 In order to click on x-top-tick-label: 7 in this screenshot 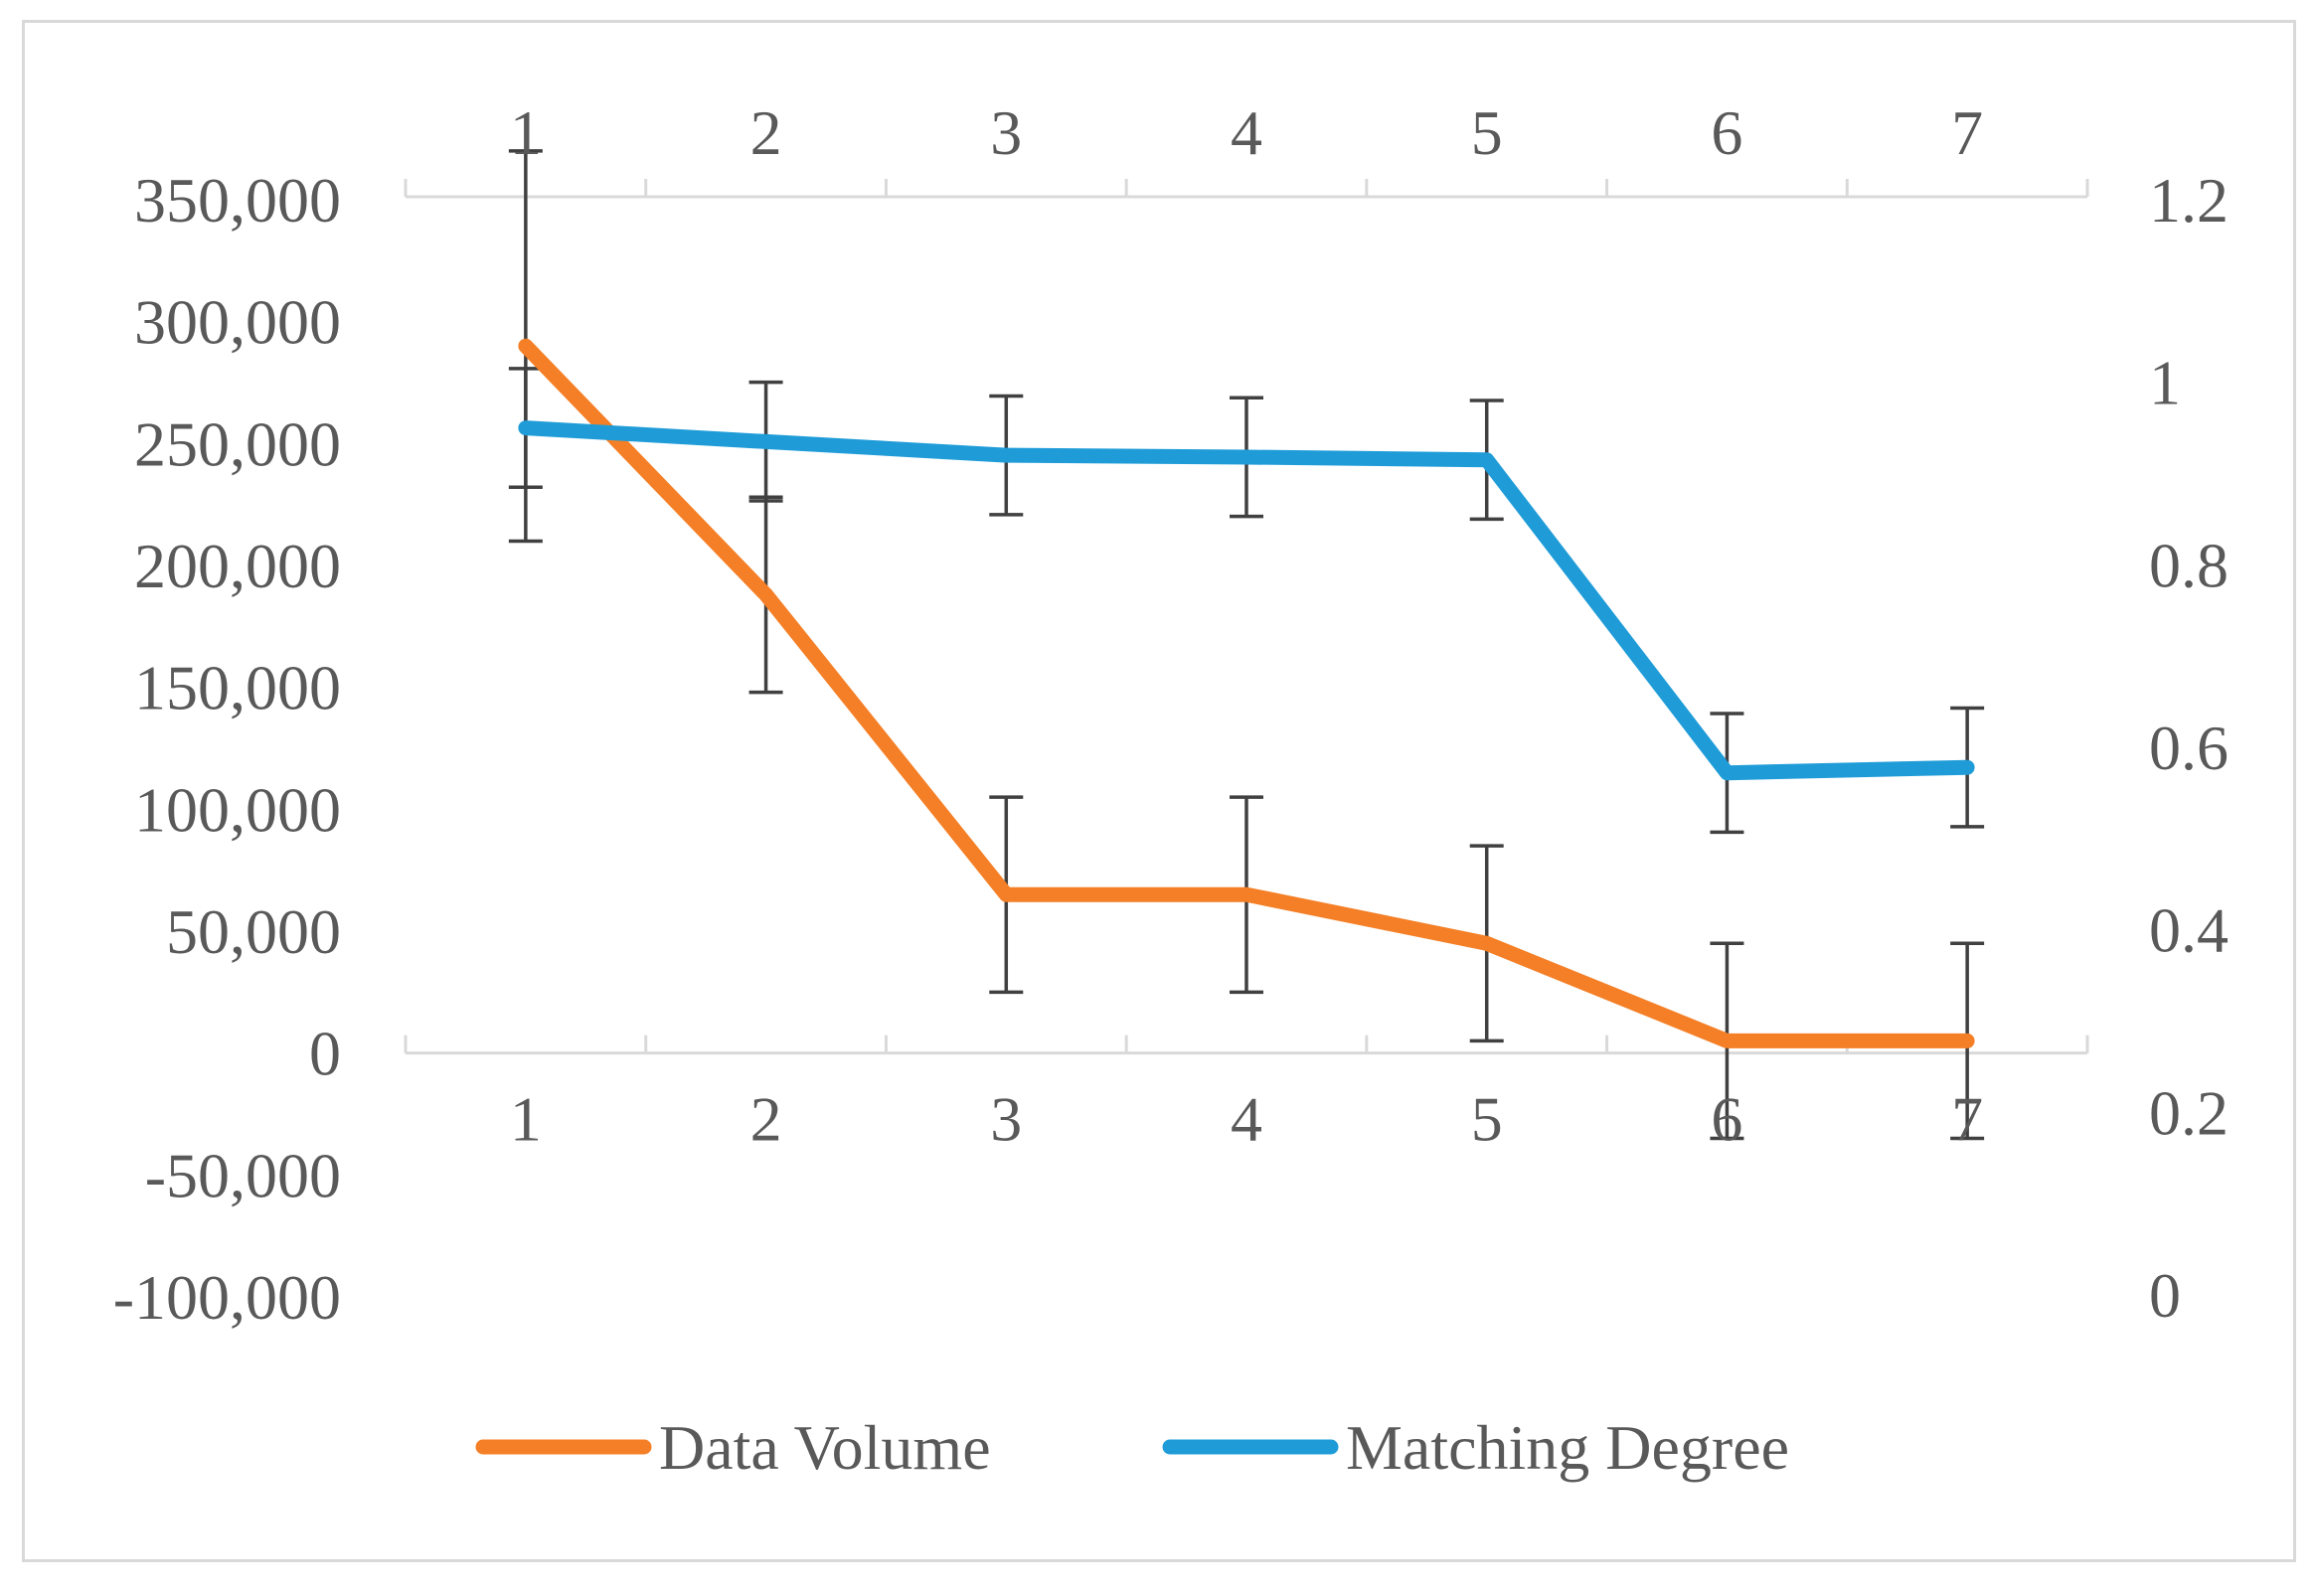, I will do `click(1967, 132)`.